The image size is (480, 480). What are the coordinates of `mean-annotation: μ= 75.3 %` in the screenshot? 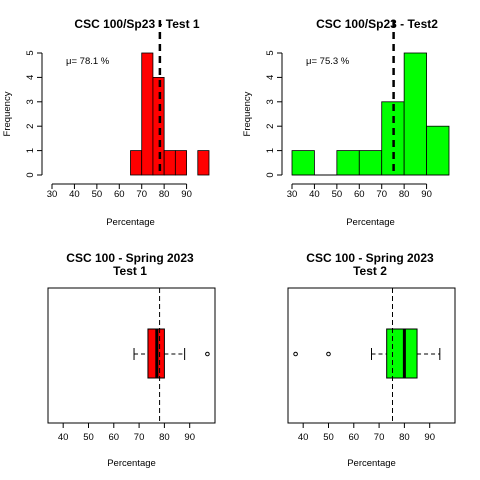 It's located at (328, 61).